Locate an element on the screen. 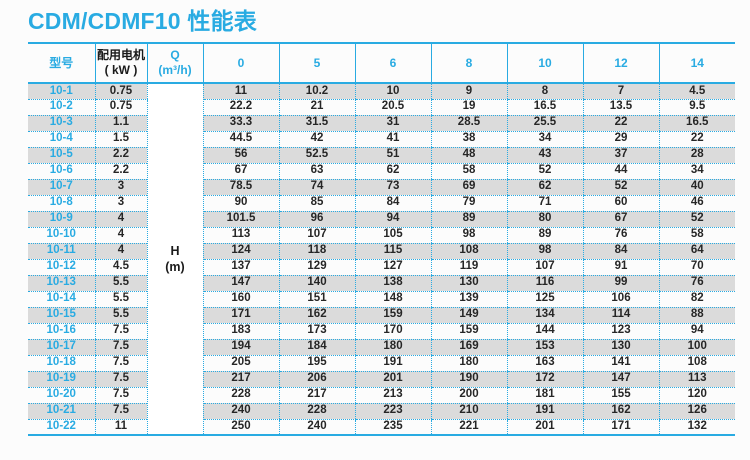 The image size is (750, 460). head-value-cell: 235 is located at coordinates (392, 427).